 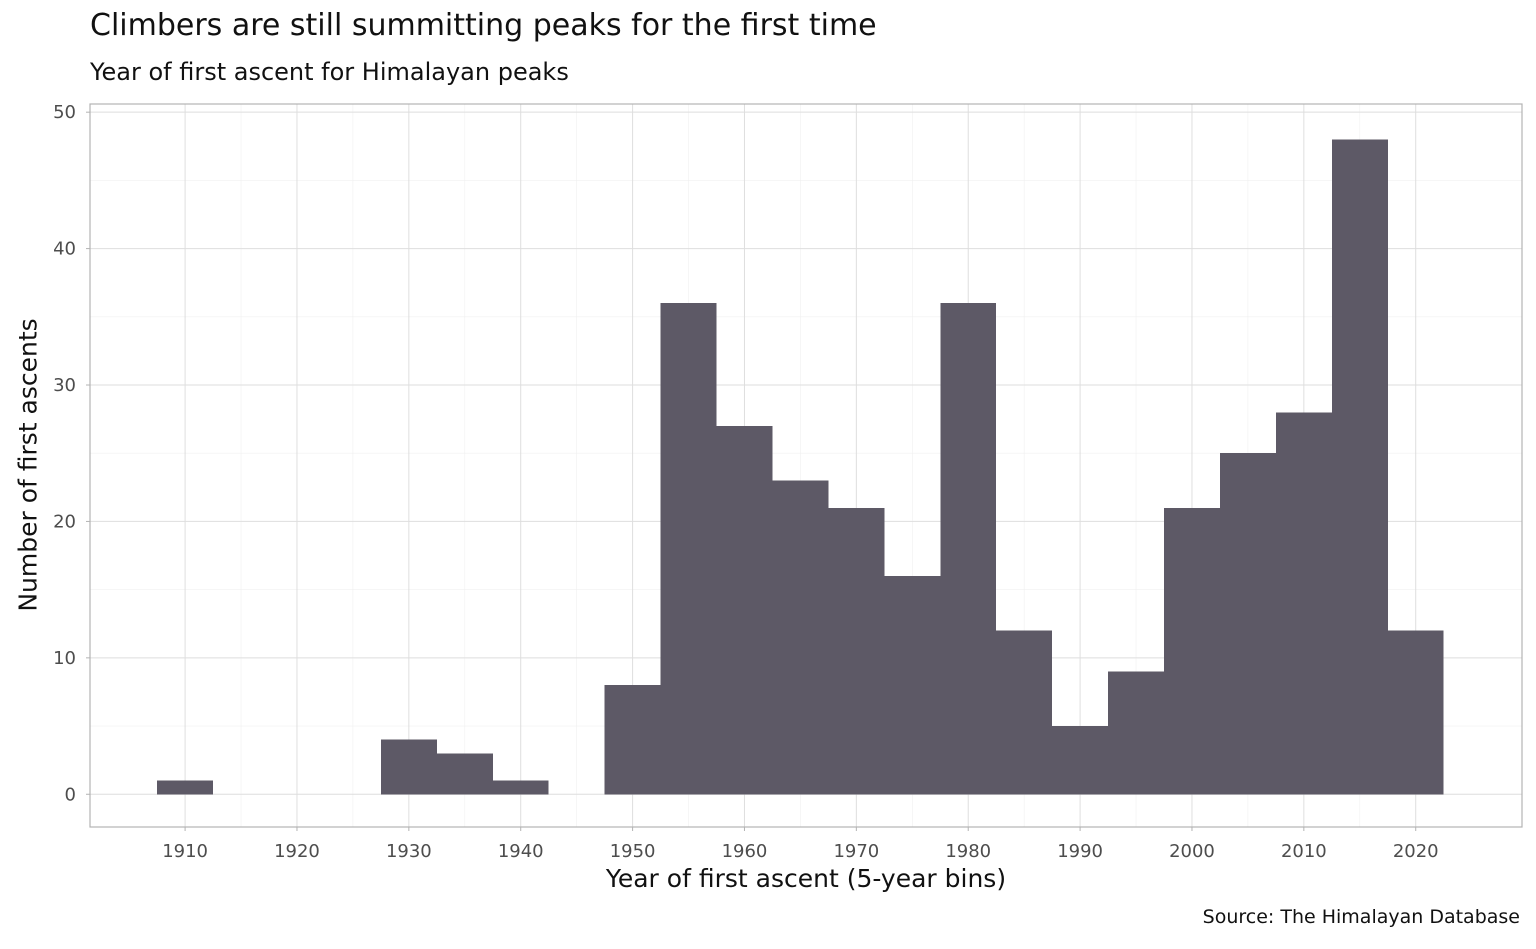 I want to click on x-tick-label: 2020, so click(x=1416, y=851).